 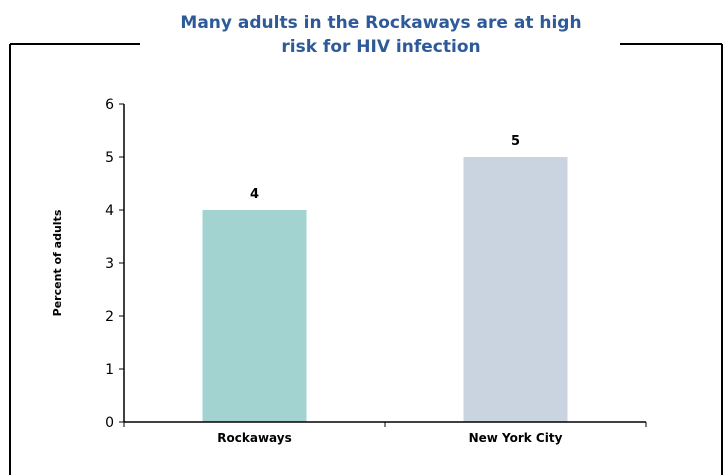 What do you see at coordinates (515, 141) in the screenshot?
I see `bar-value-label: 5` at bounding box center [515, 141].